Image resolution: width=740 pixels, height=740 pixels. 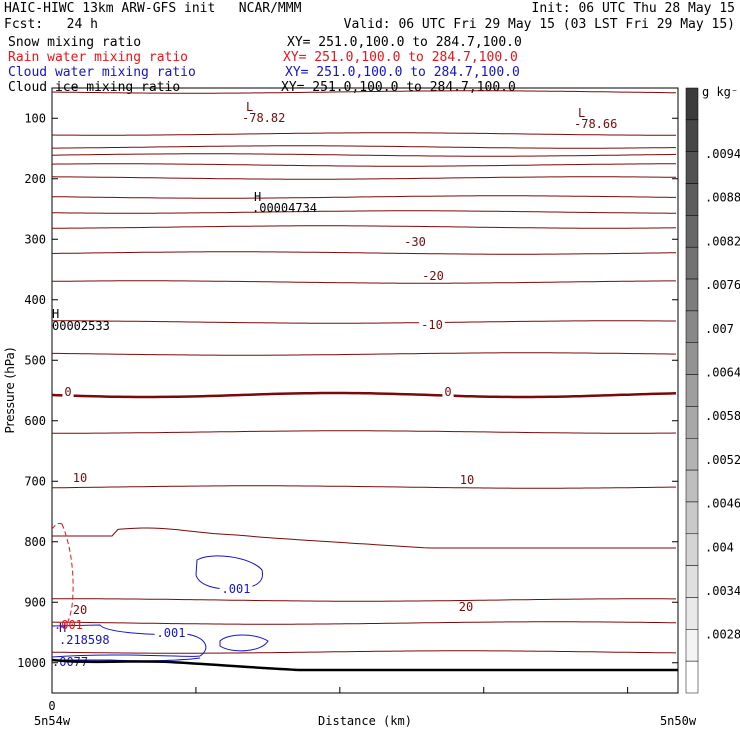 What do you see at coordinates (84, 640) in the screenshot?
I see `extremum-value: .218598` at bounding box center [84, 640].